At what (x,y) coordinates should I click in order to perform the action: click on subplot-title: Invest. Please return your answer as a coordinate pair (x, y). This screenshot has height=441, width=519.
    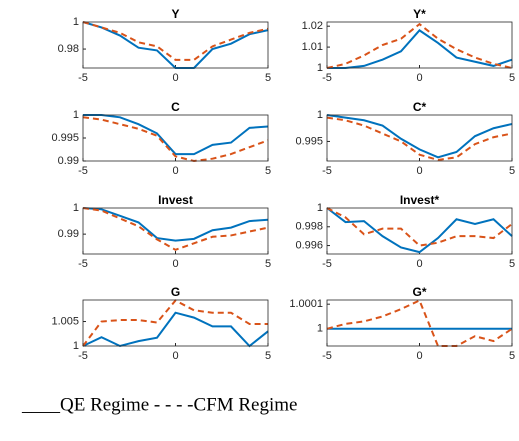
    Looking at the image, I should click on (175, 200).